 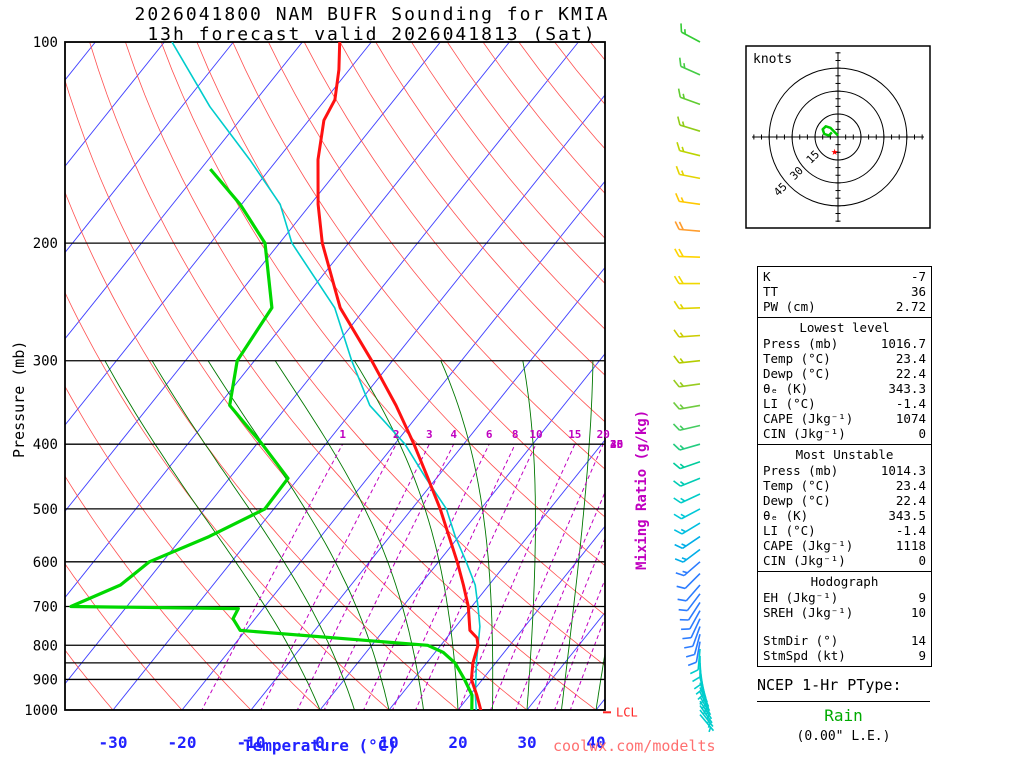 I want to click on storm-motion-star: ★, so click(x=834, y=151).